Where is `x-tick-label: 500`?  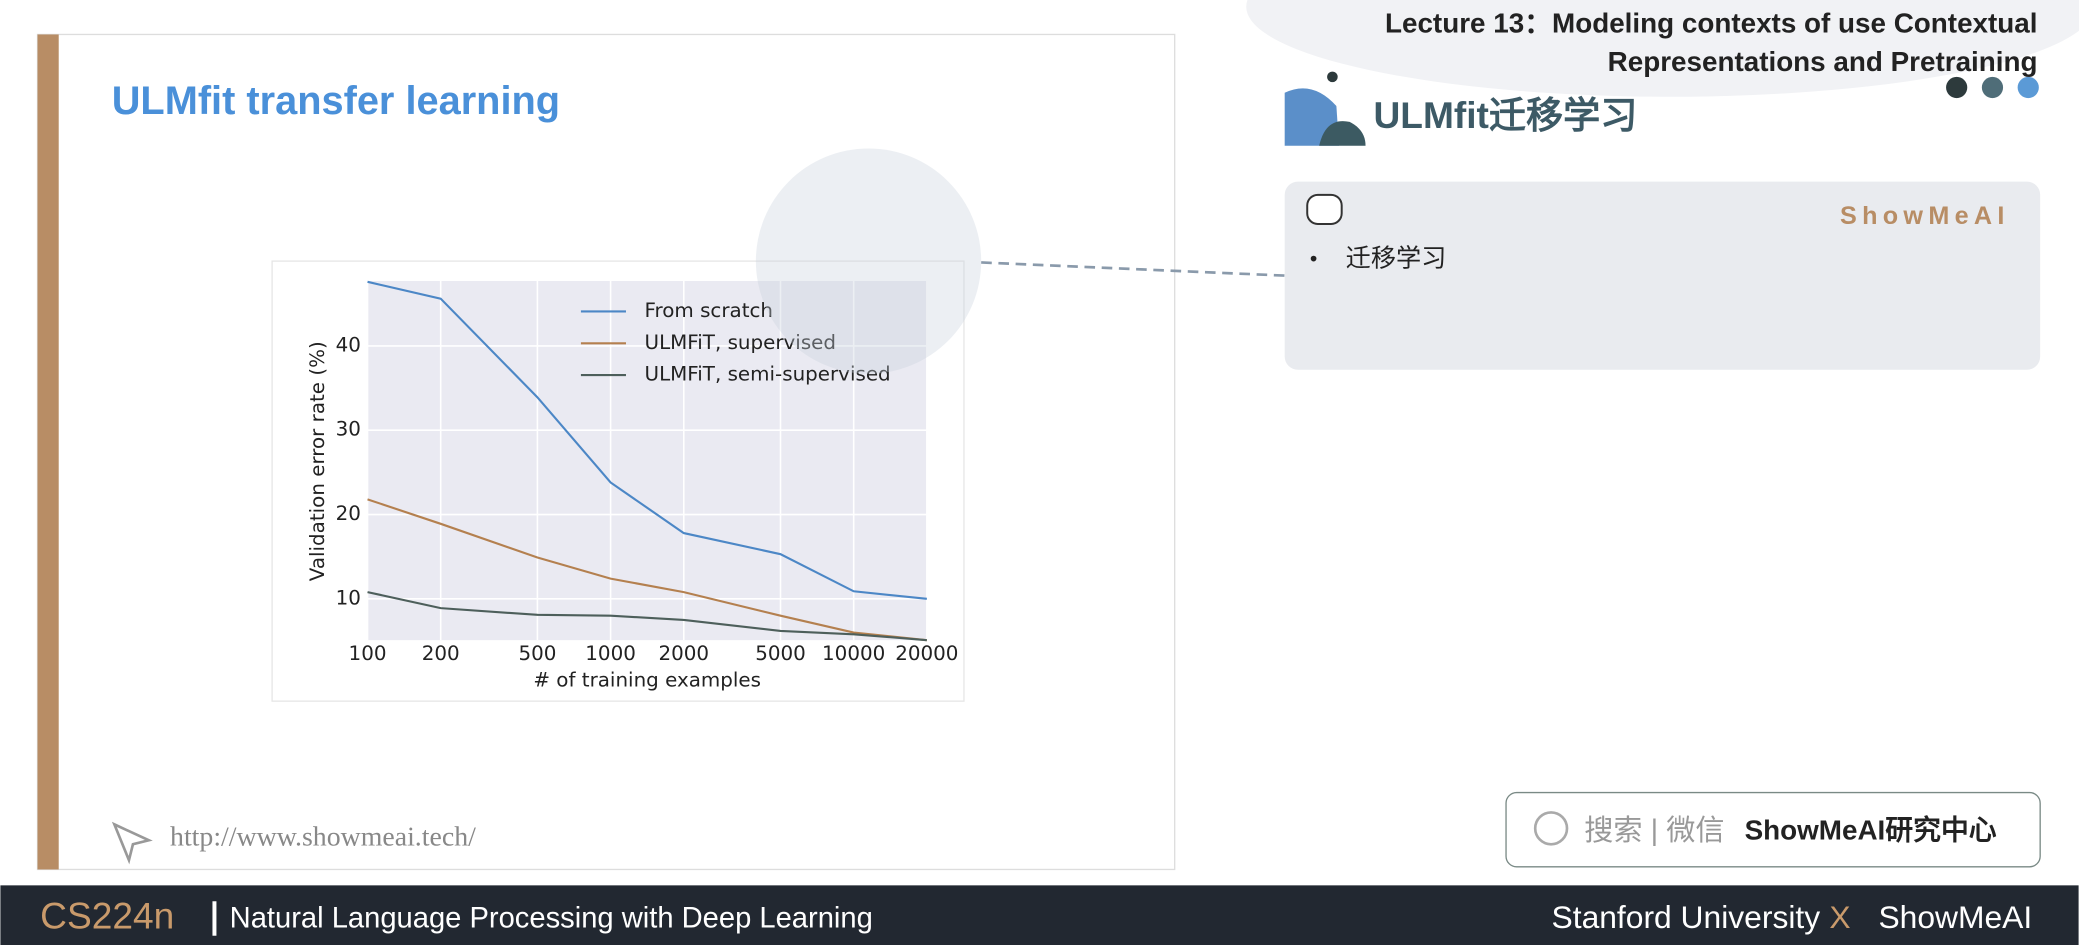
x-tick-label: 500 is located at coordinates (537, 653).